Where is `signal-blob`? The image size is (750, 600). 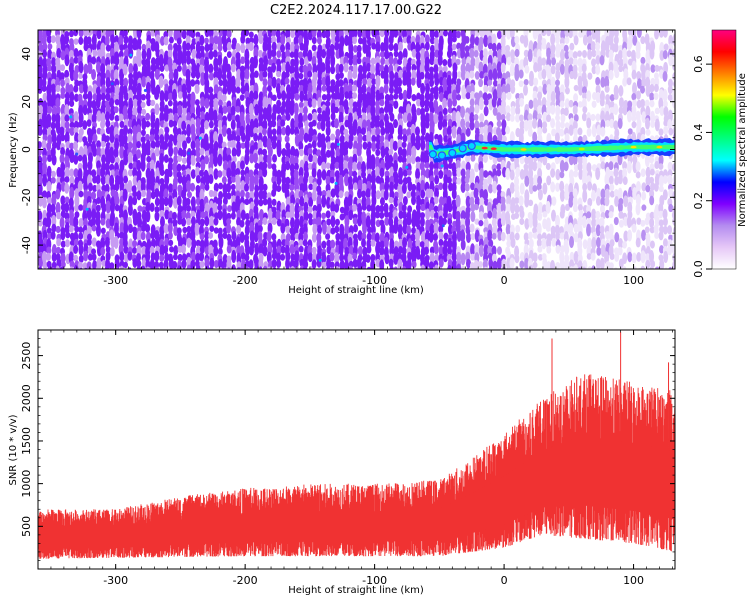 signal-blob is located at coordinates (432, 154).